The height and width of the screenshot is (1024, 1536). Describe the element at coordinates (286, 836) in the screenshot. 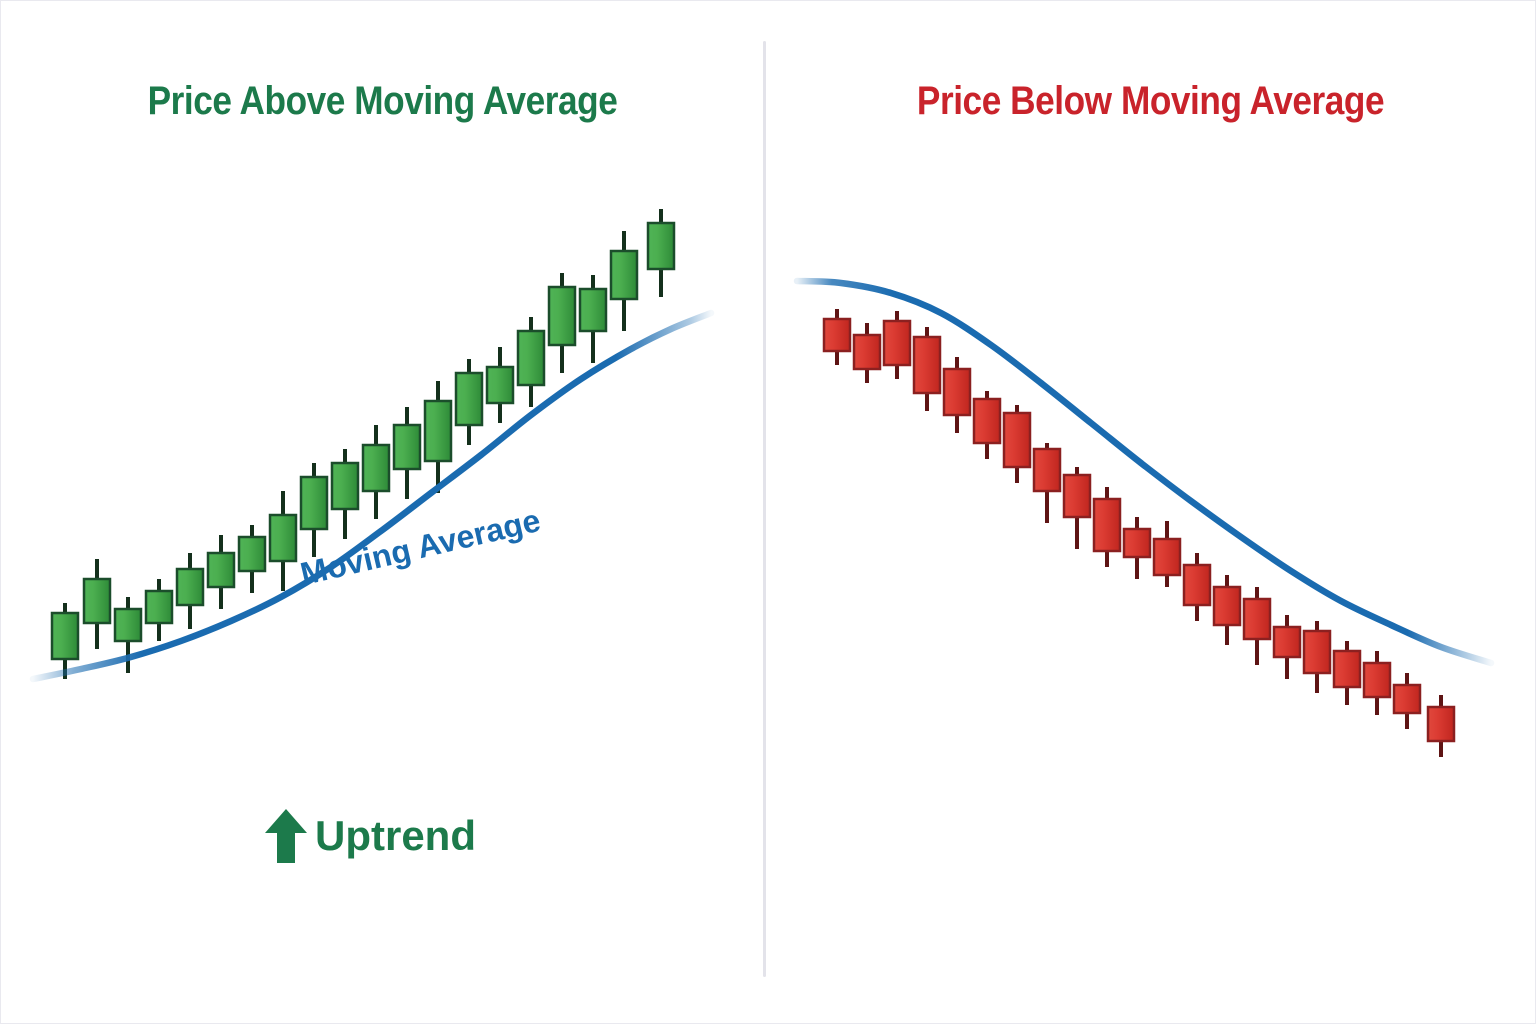

I see `arrow-up-icon` at that location.